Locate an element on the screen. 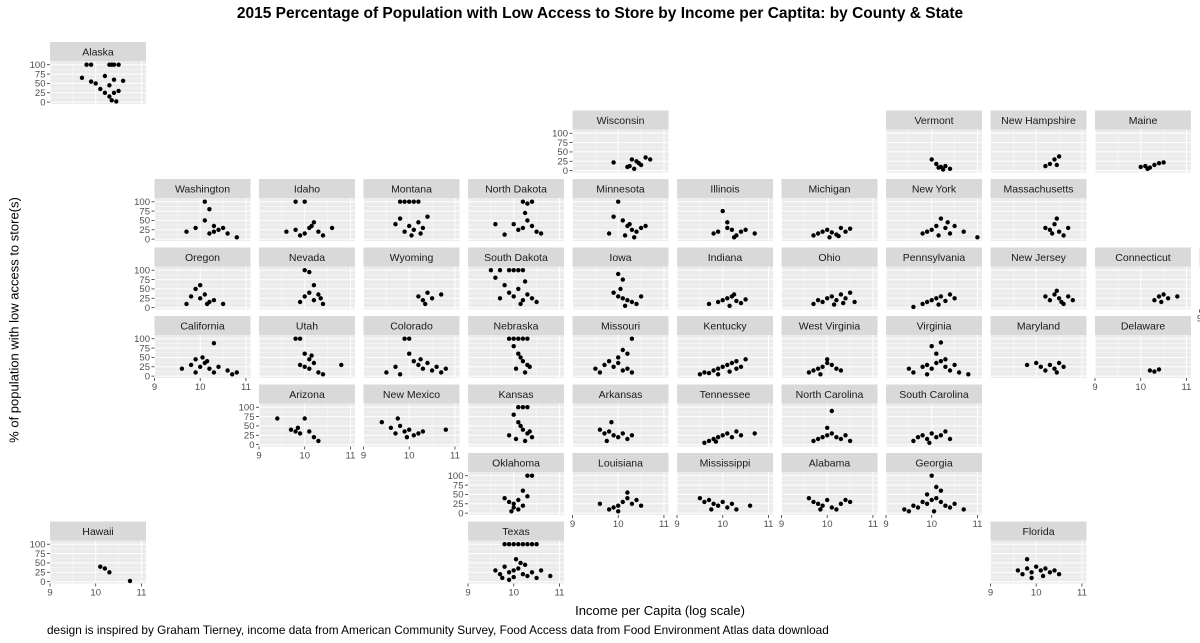 This screenshot has width=1200, height=643. facet-new-jersey: New Jersey is located at coordinates (1038, 278).